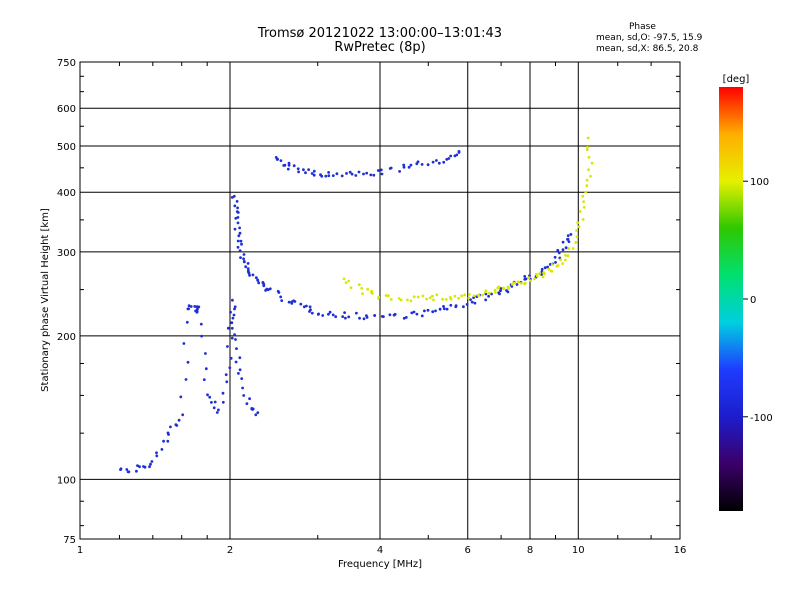 Image resolution: width=800 pixels, height=600 pixels. Describe the element at coordinates (758, 300) in the screenshot. I see `colorbar-ticks: 100 0 -100` at that location.